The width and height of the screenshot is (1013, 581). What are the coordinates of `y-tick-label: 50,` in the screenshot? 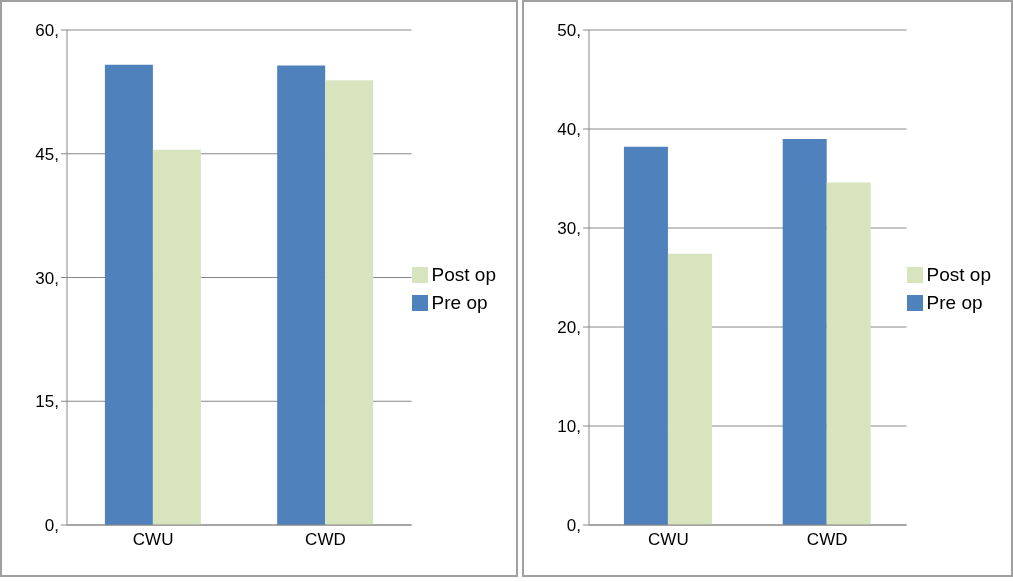 It's located at (569, 31).